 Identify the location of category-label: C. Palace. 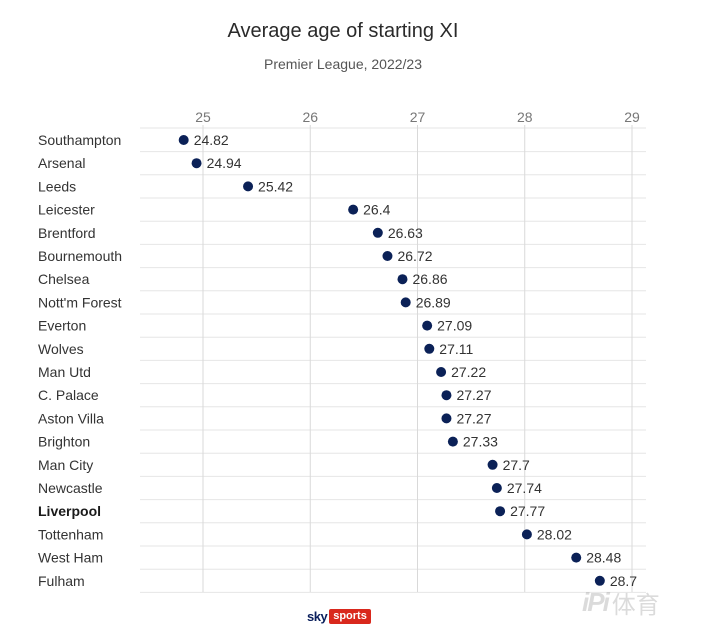
(68, 395).